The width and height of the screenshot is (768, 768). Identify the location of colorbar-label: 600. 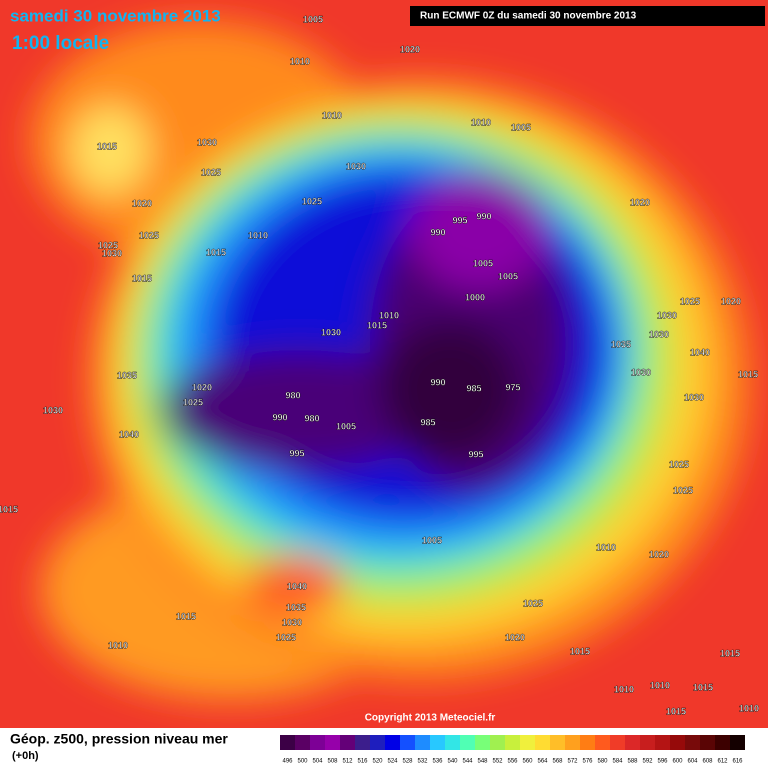
(677, 762).